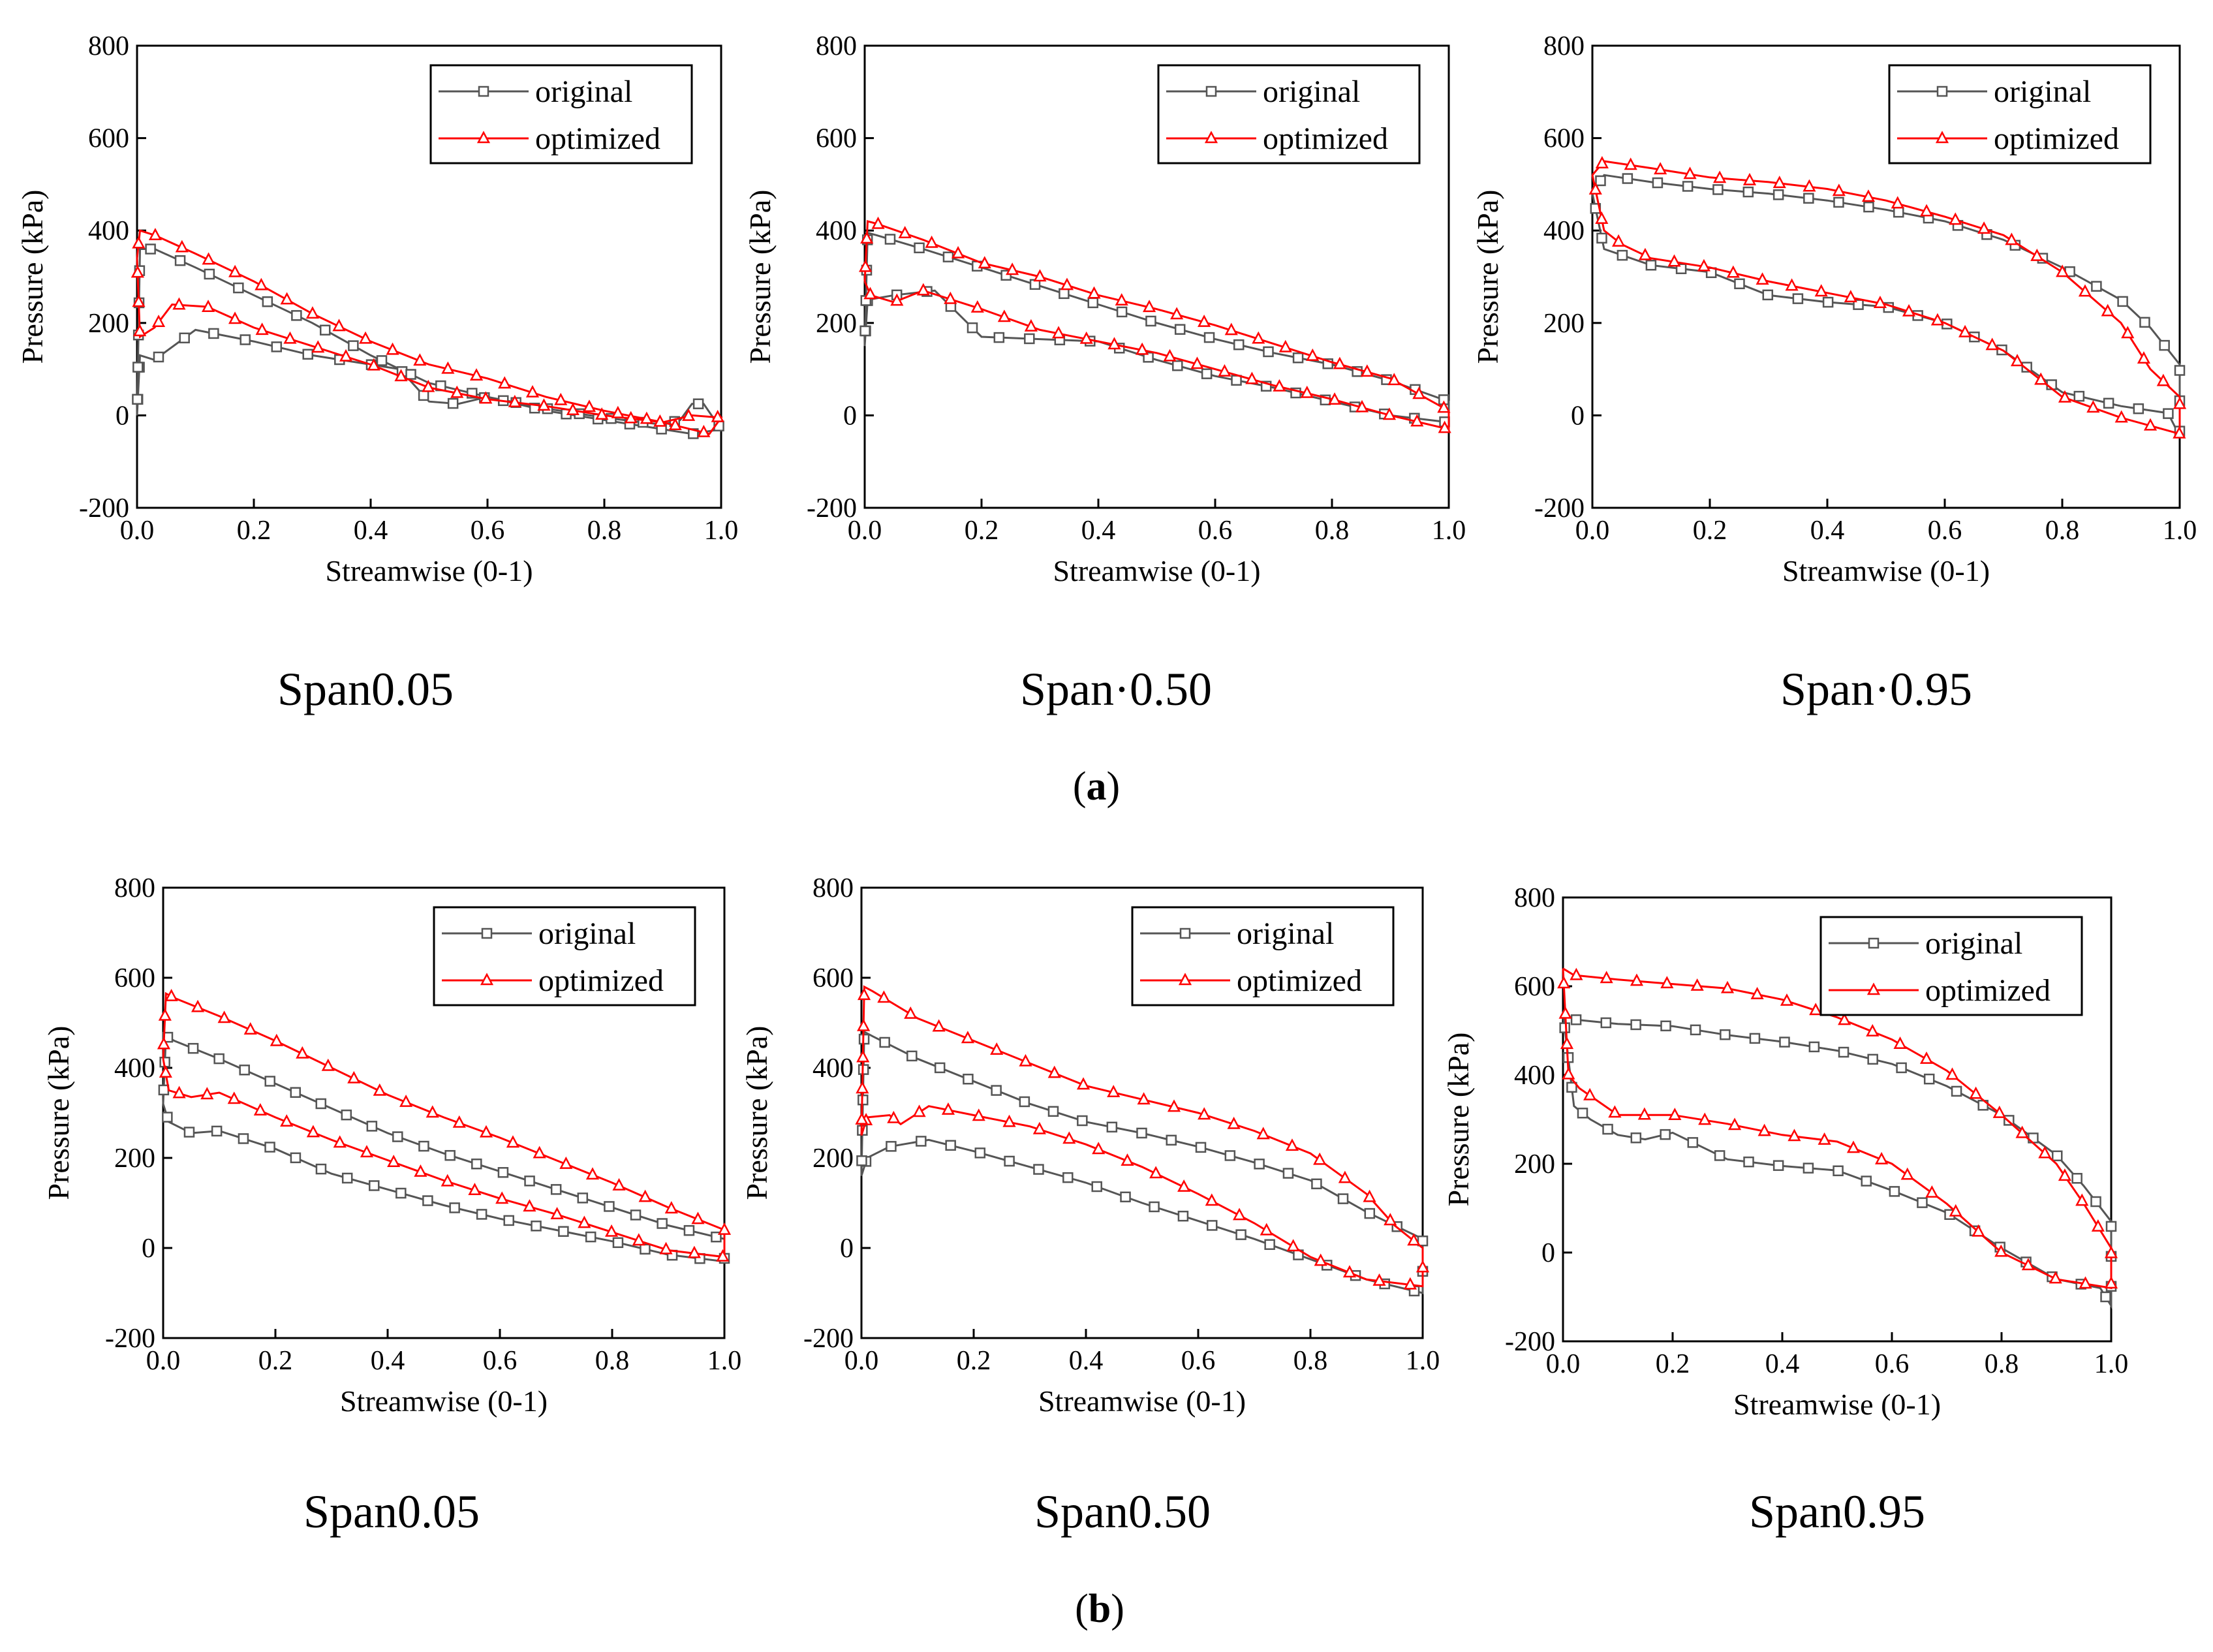 This screenshot has height=1652, width=2213. What do you see at coordinates (1423, 1361) in the screenshot?
I see `x-tick-label: 1.0` at bounding box center [1423, 1361].